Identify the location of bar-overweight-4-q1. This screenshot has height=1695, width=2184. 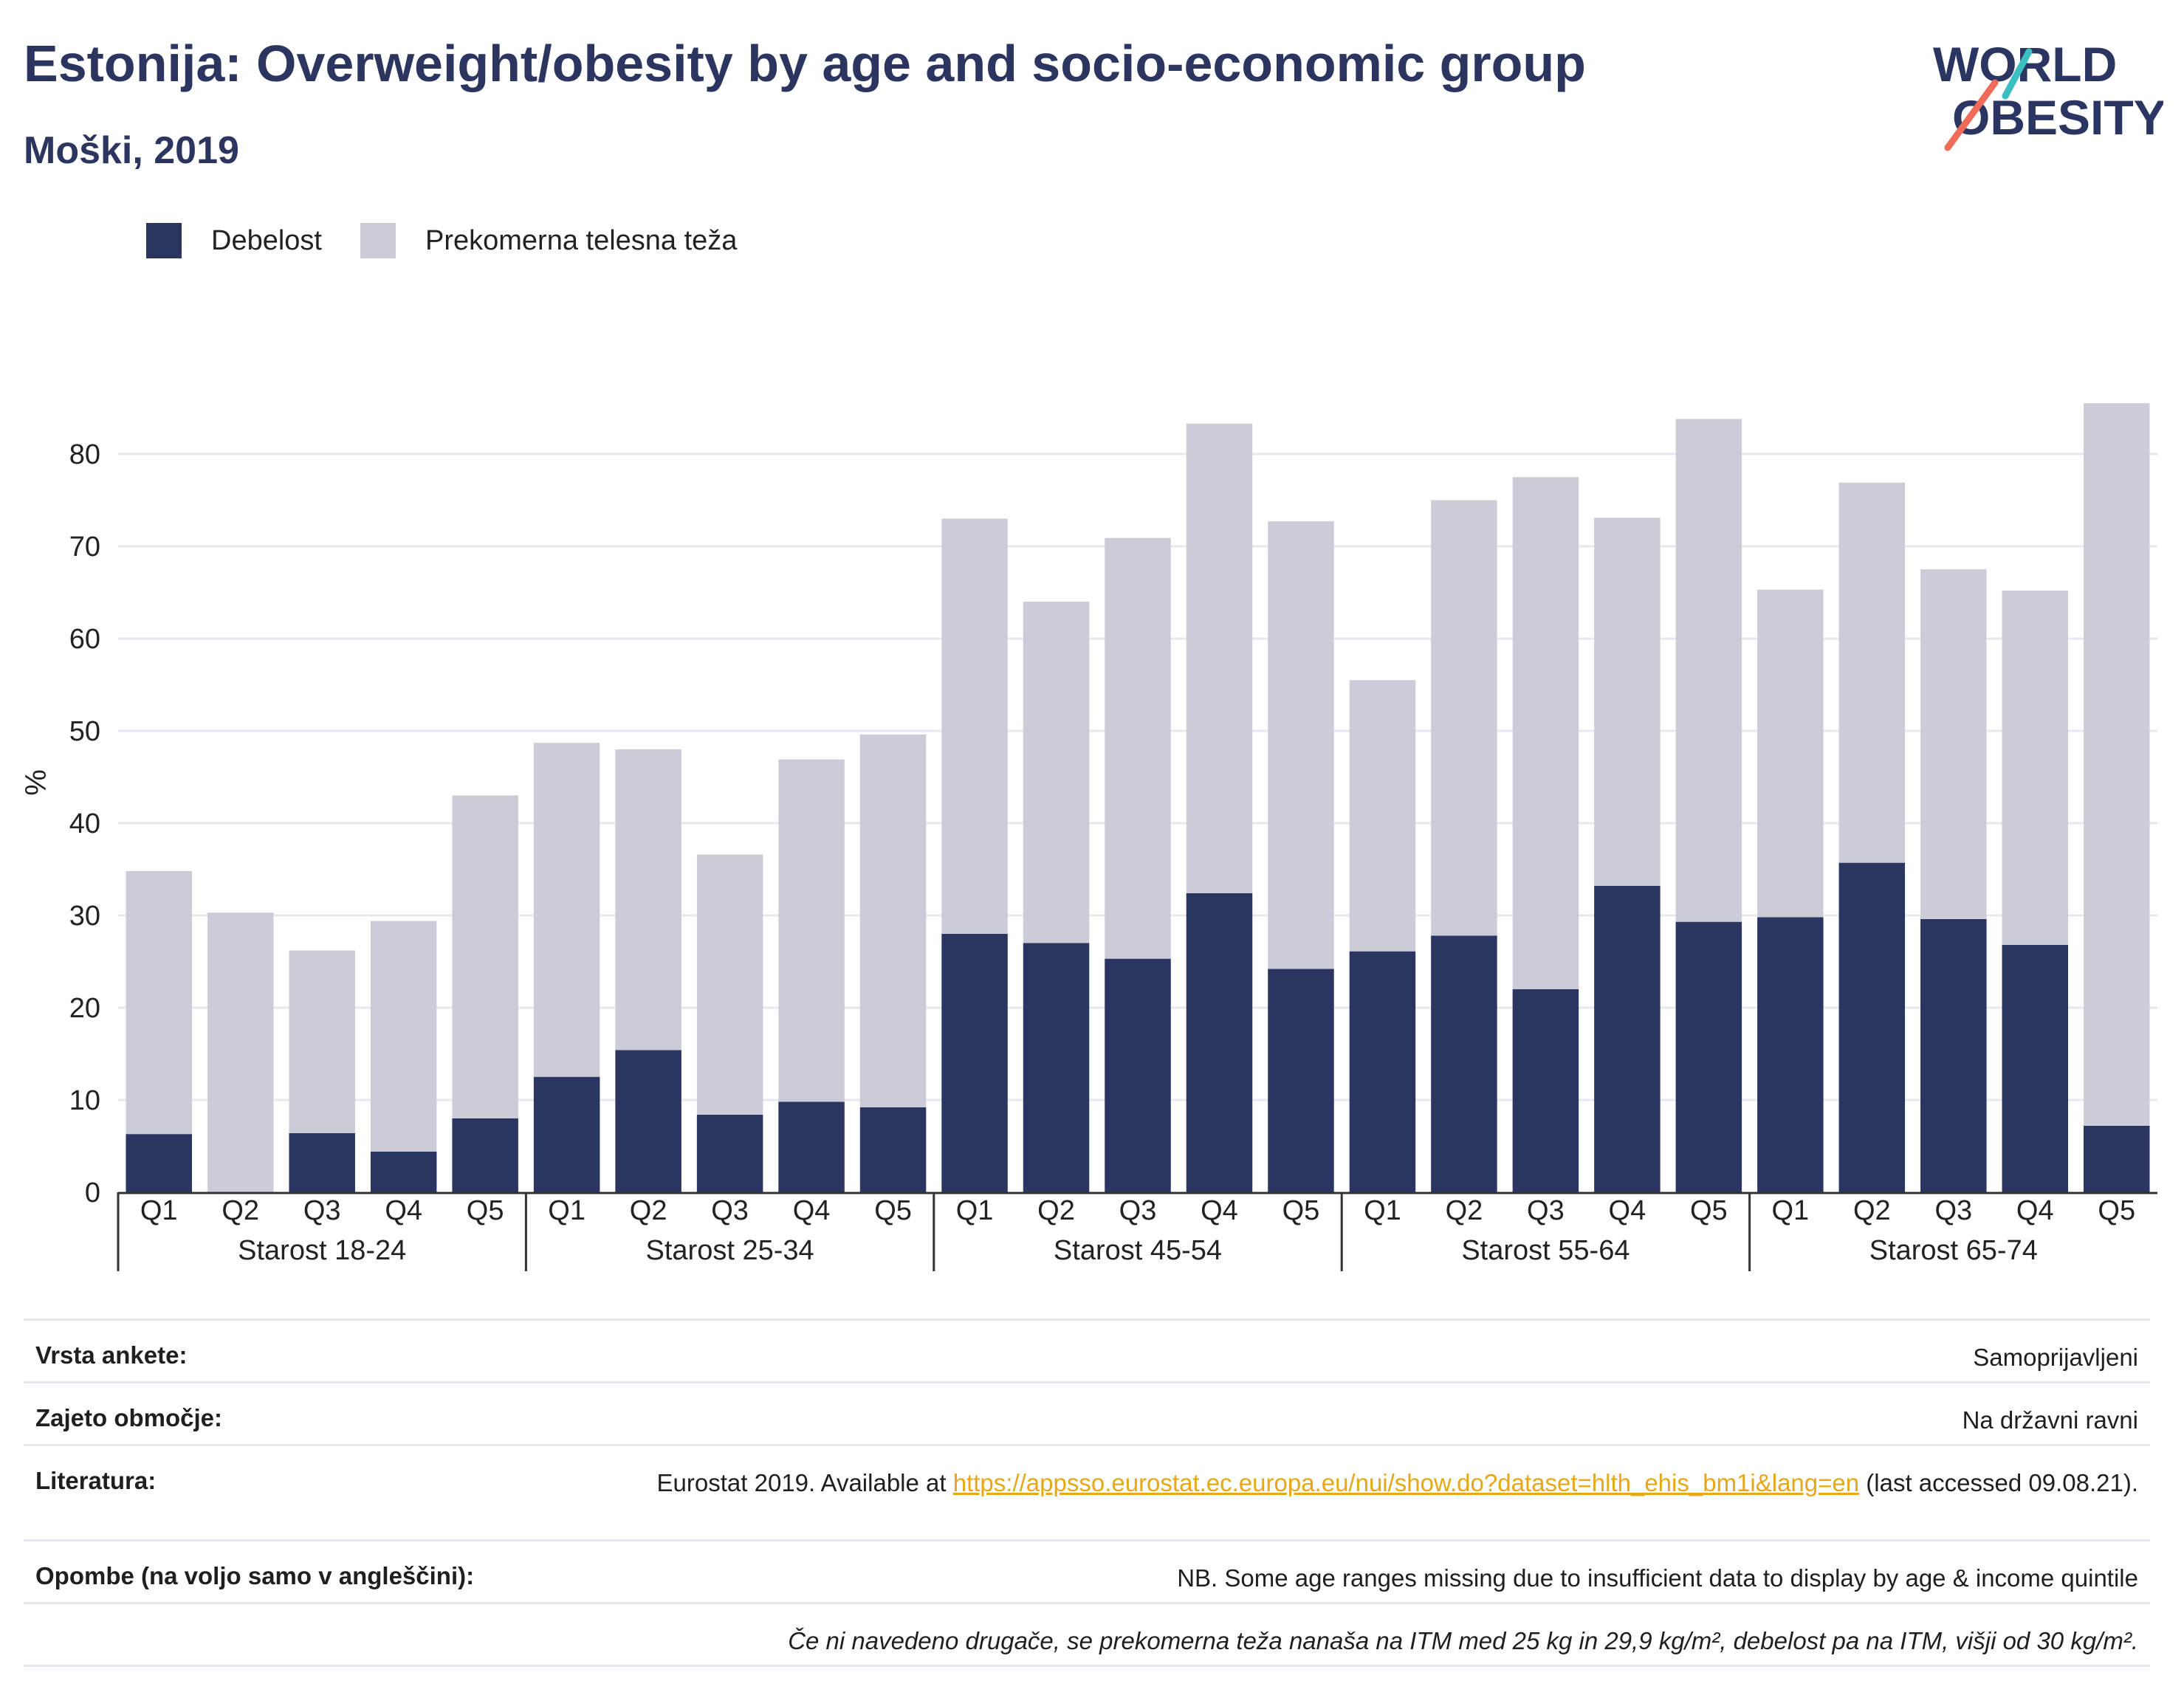
(1382, 816).